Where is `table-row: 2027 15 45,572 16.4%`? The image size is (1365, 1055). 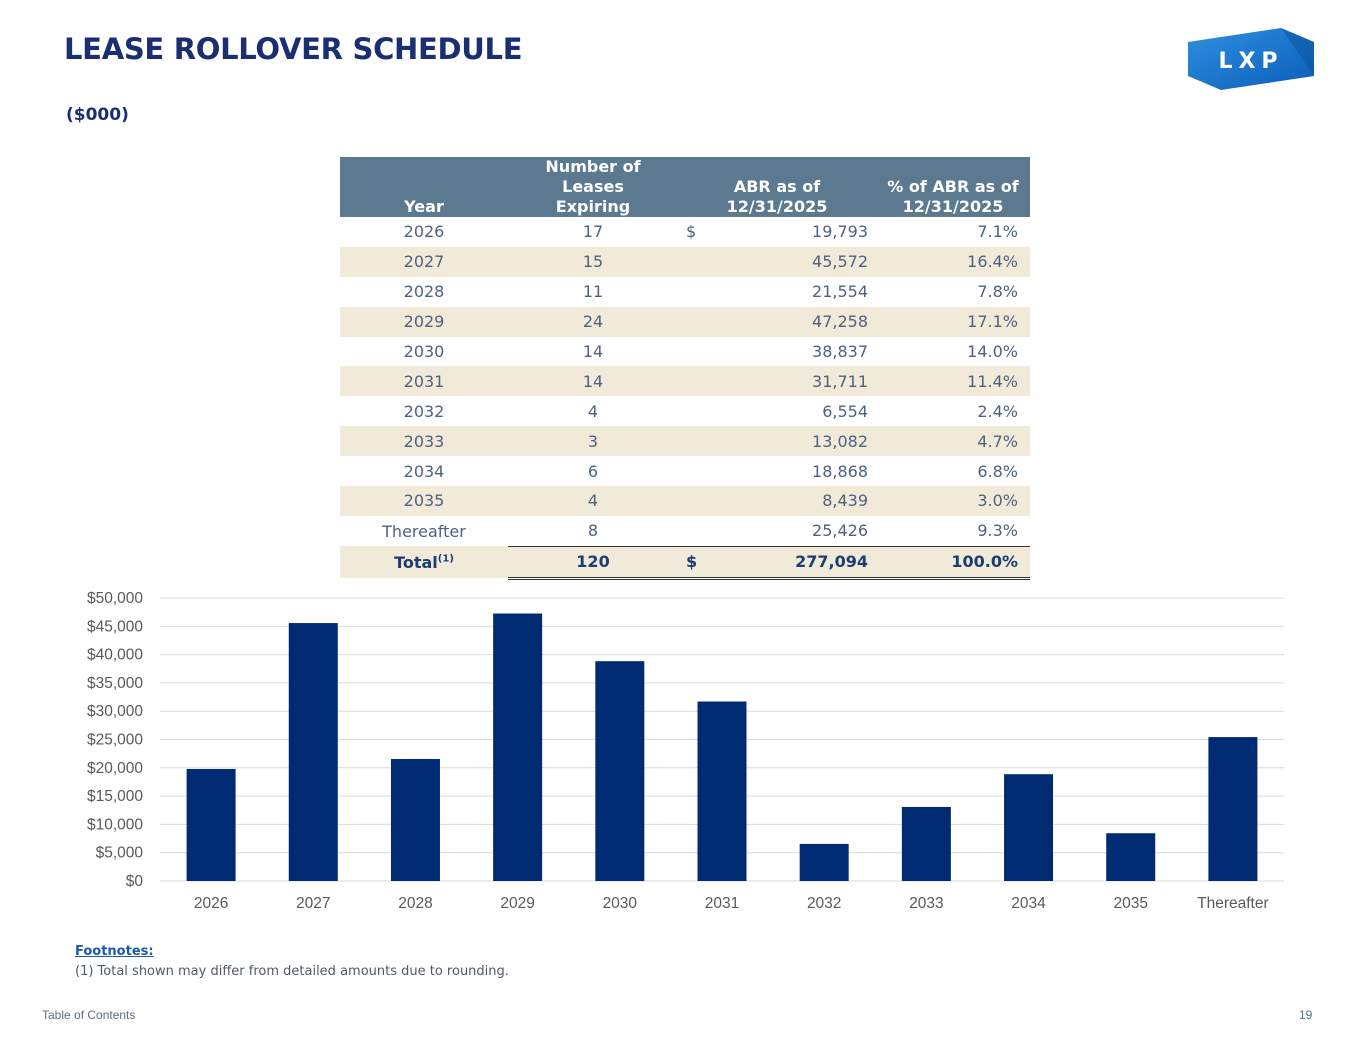 table-row: 2027 15 45,572 16.4% is located at coordinates (685, 261).